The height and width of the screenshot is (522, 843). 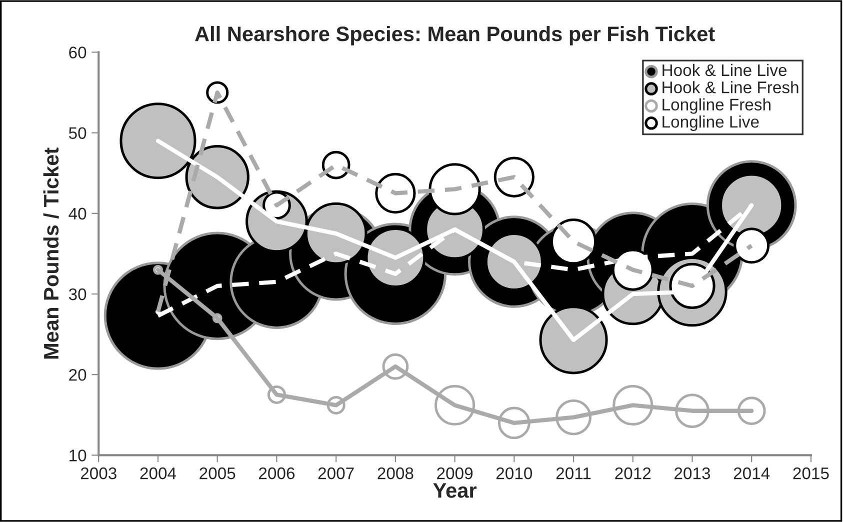 What do you see at coordinates (158, 473) in the screenshot?
I see `x-tick-label: 2004` at bounding box center [158, 473].